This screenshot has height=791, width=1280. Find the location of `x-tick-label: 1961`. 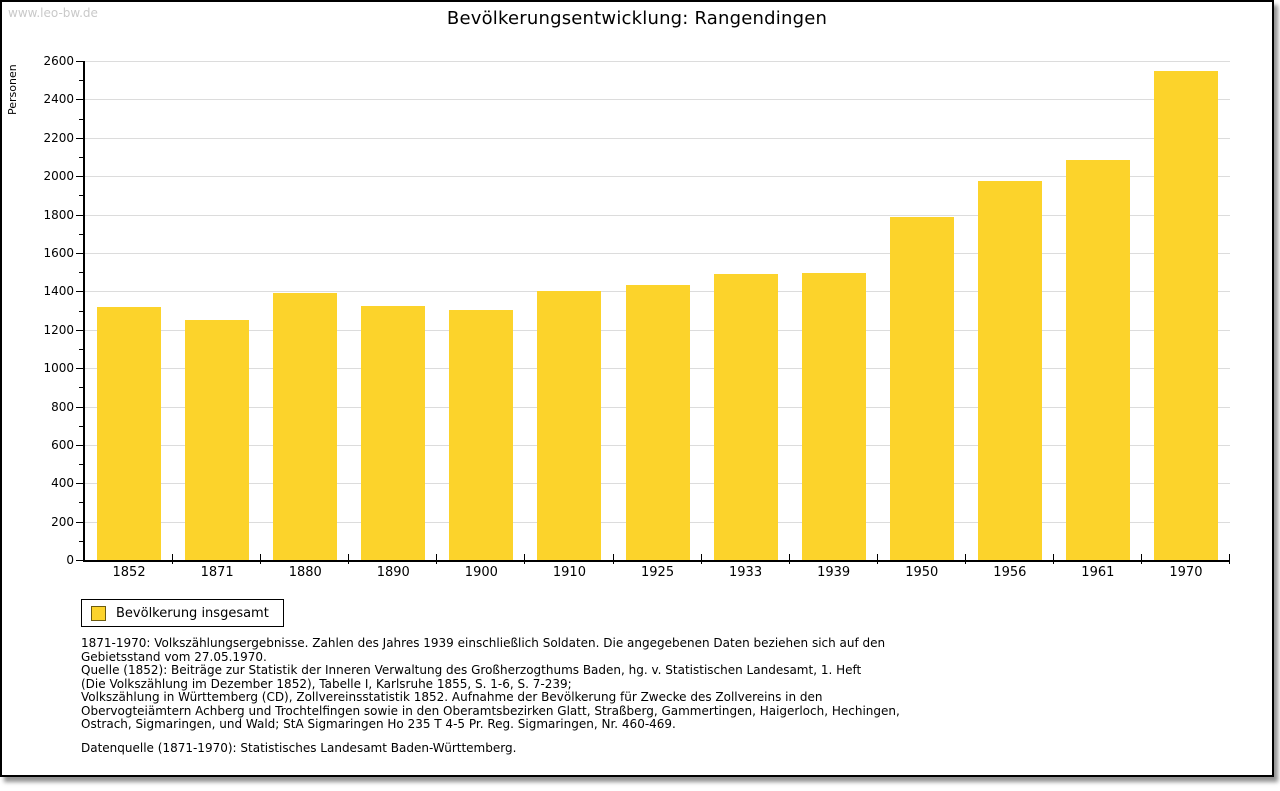

x-tick-label: 1961 is located at coordinates (1098, 572).